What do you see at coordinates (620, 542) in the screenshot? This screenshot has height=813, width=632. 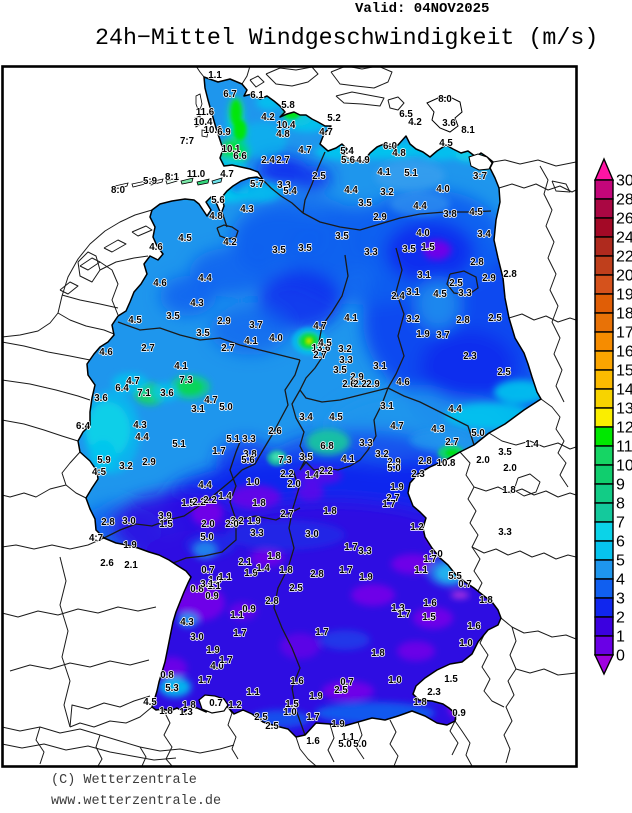 I see `svg-text: 6` at bounding box center [620, 542].